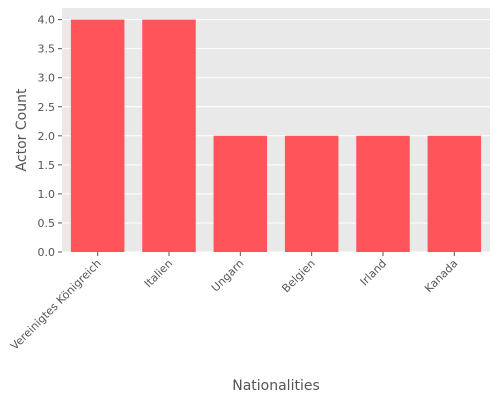 The width and height of the screenshot is (500, 400). Describe the element at coordinates (47, 223) in the screenshot. I see `y-tick-label: 0.5` at that location.